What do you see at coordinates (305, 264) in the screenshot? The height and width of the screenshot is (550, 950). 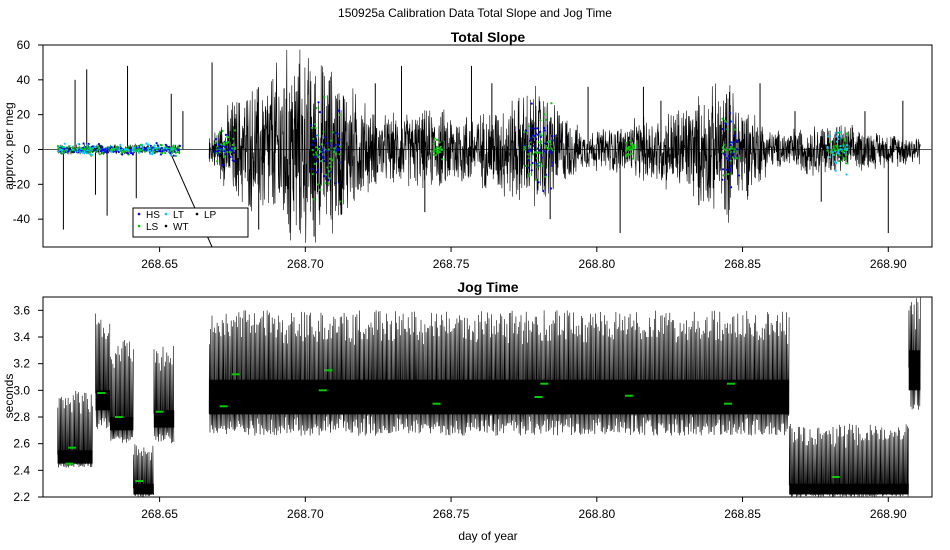 I see `x-tick-label: 268.70` at bounding box center [305, 264].